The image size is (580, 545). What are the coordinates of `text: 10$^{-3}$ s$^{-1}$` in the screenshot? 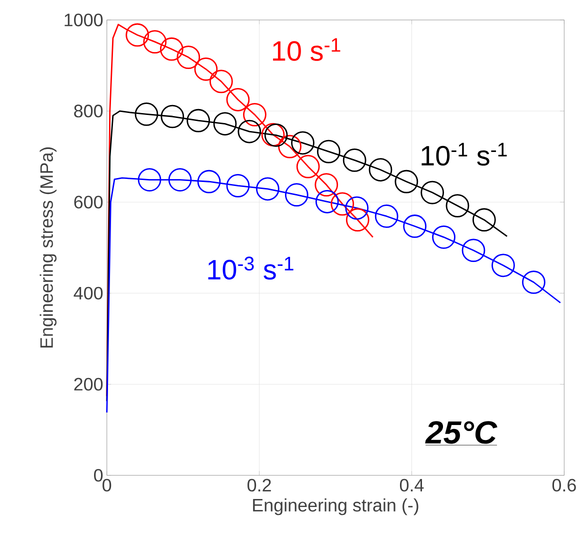 It's located at (251, 268).